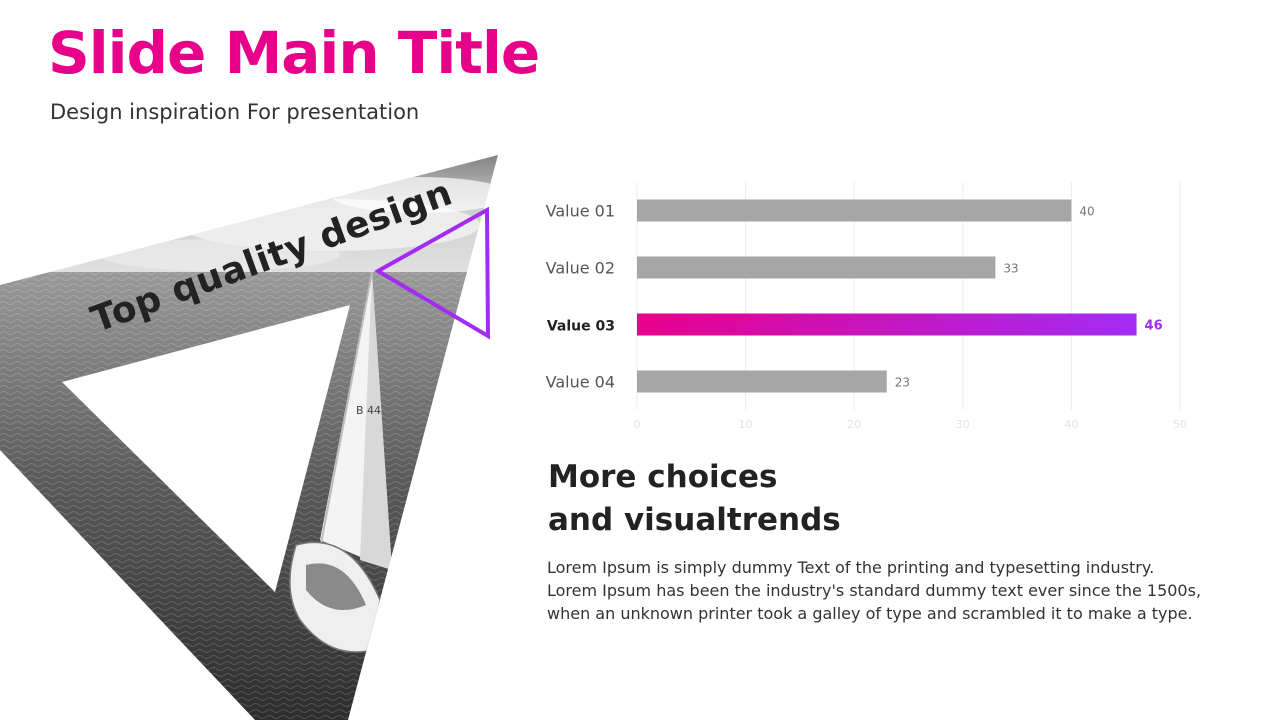 This screenshot has width=1280, height=724. Describe the element at coordinates (235, 112) in the screenshot. I see `slide-subtitle: Design inspiration For presentation` at that location.